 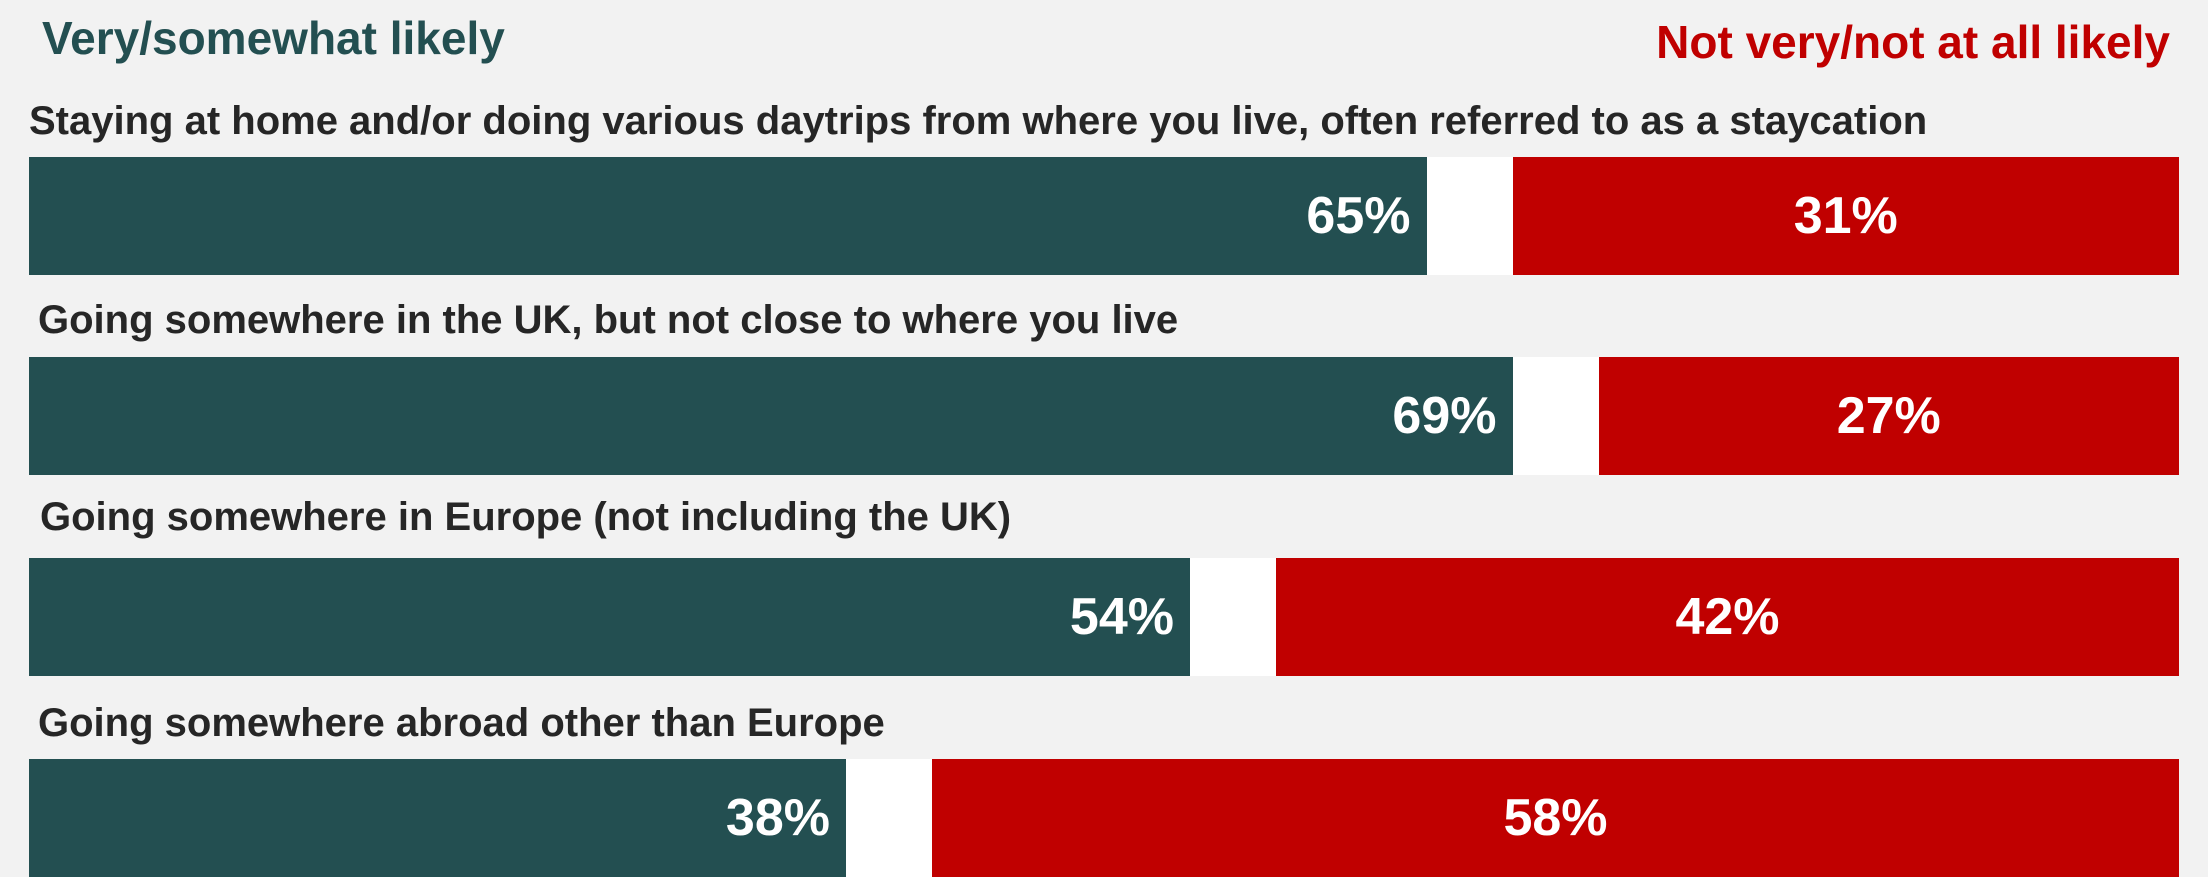 What do you see at coordinates (1845, 216) in the screenshot?
I see `bar-not-likely: 31%` at bounding box center [1845, 216].